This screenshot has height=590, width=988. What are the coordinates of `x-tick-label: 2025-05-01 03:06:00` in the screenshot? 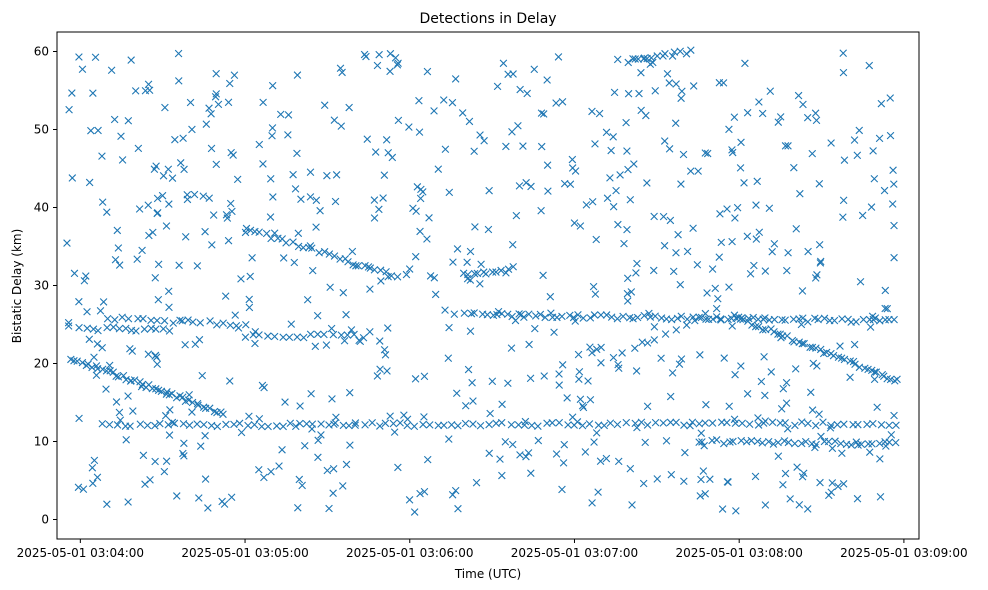 It's located at (409, 553).